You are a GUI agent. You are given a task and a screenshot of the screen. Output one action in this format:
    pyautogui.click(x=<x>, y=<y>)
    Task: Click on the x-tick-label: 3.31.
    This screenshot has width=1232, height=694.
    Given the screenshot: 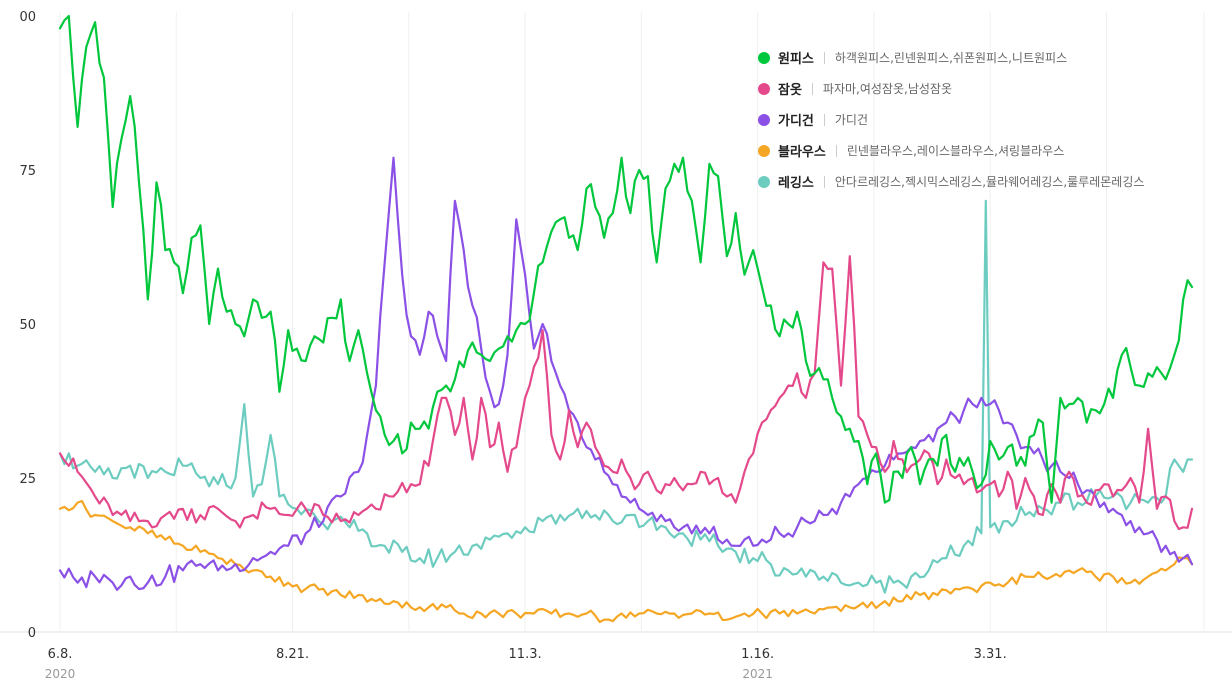 What is the action you would take?
    pyautogui.click(x=990, y=654)
    